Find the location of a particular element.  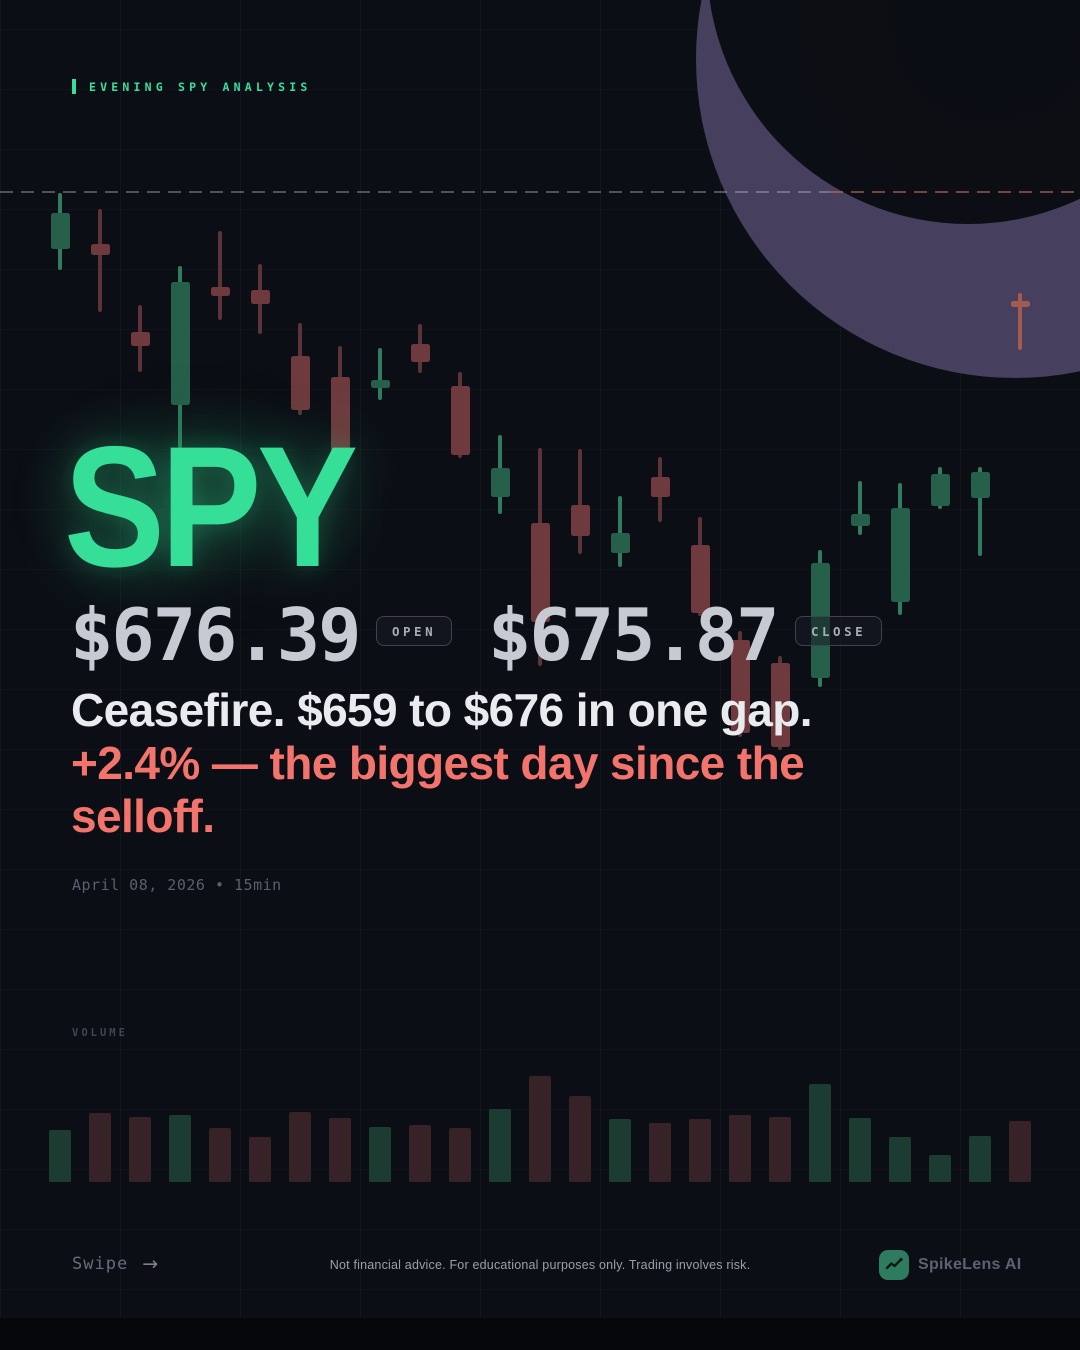

eyebrow: EVENING SPY ANALYSIS is located at coordinates (191, 86).